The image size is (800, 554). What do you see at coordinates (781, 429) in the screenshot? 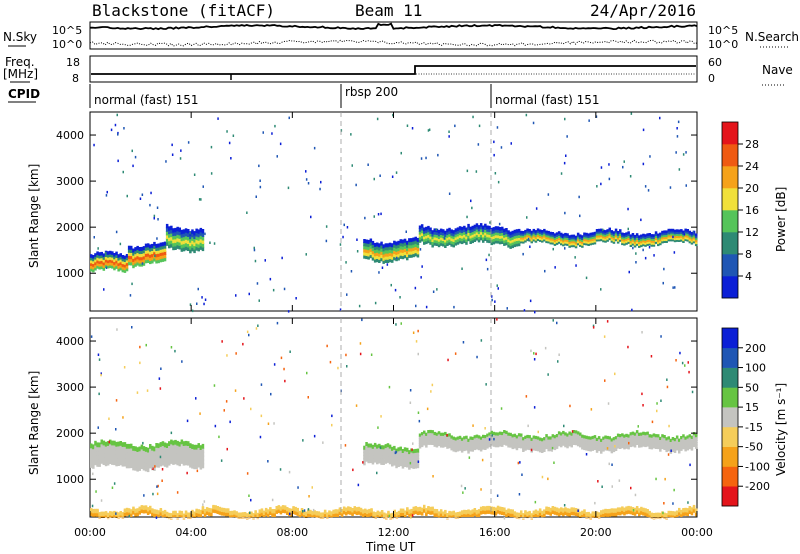
I see `velocity-colorbar-title: Velocity [m s⁻¹]` at bounding box center [781, 429].